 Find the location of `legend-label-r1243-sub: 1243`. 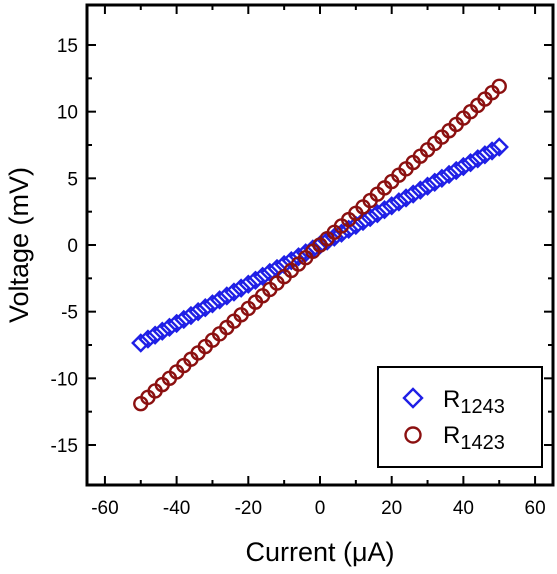

legend-label-r1243-sub: 1243 is located at coordinates (482, 407).